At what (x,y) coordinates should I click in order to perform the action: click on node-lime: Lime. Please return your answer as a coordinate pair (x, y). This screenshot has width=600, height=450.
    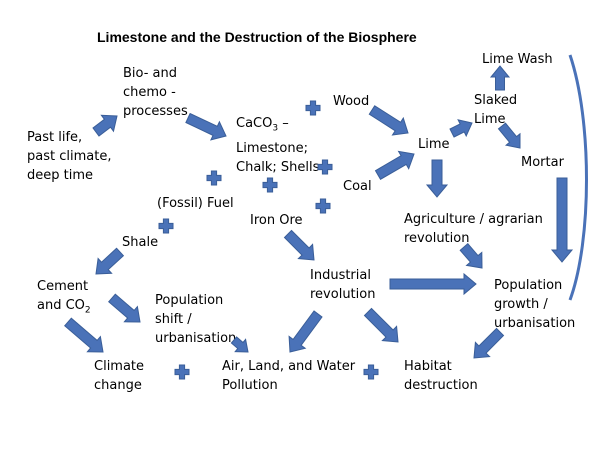
    Looking at the image, I should click on (434, 144).